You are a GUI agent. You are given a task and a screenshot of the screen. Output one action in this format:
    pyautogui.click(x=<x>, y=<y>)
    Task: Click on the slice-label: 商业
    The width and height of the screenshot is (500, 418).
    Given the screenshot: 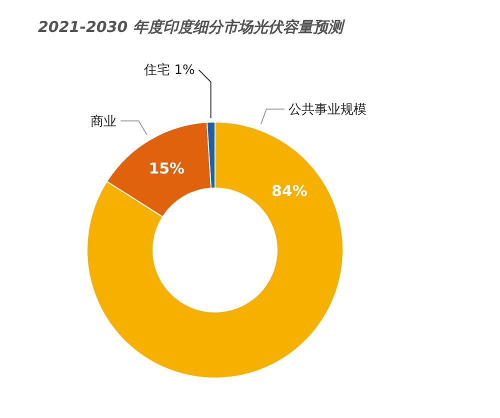 What is the action you would take?
    pyautogui.click(x=103, y=122)
    